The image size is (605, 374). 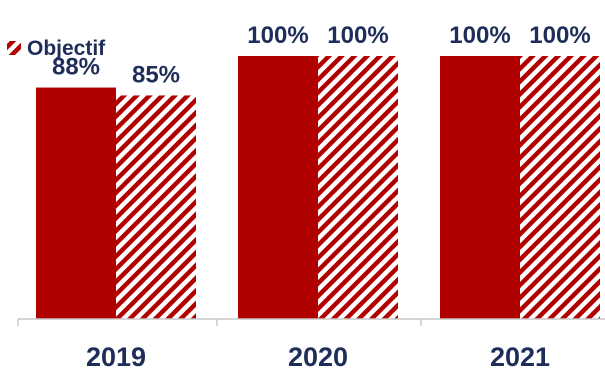 What do you see at coordinates (559, 35) in the screenshot?
I see `data-label-2021-objectif: 100%` at bounding box center [559, 35].